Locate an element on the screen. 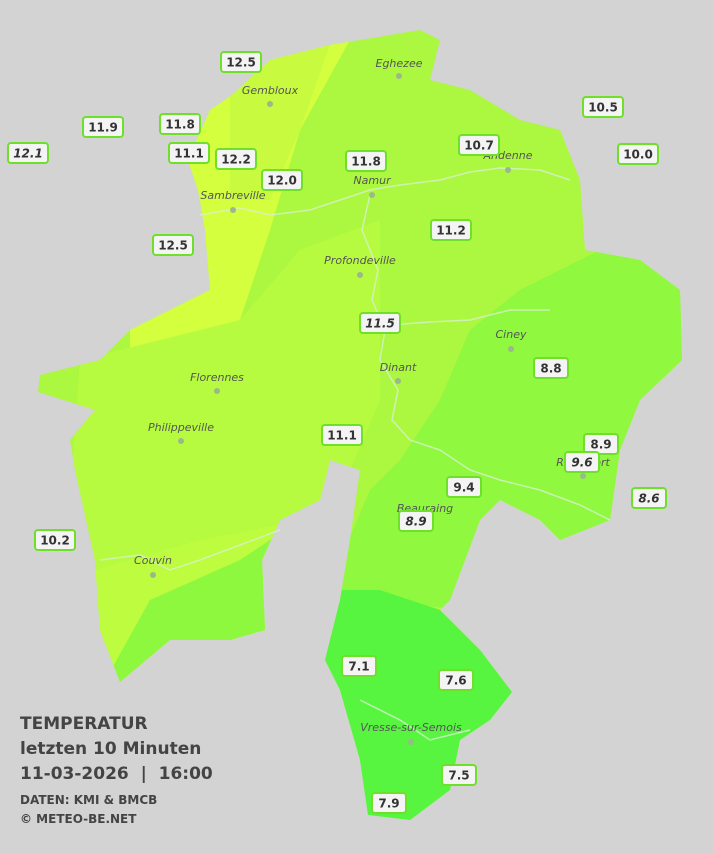 The height and width of the screenshot is (853, 713). town-name: Philippeville is located at coordinates (181, 427).